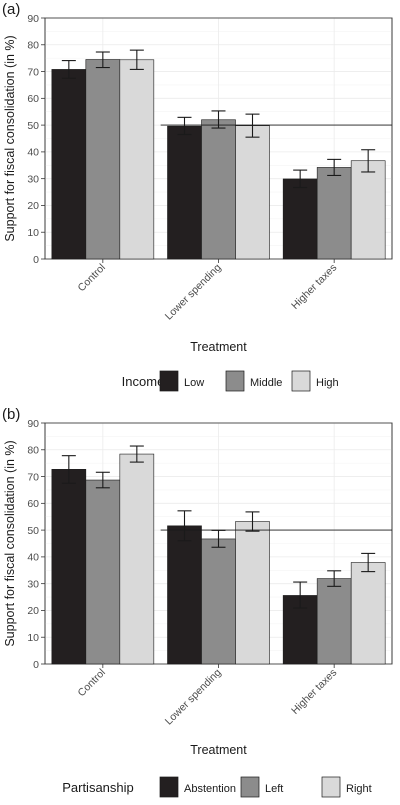  I want to click on legend-item-middle: Middle, so click(253, 381).